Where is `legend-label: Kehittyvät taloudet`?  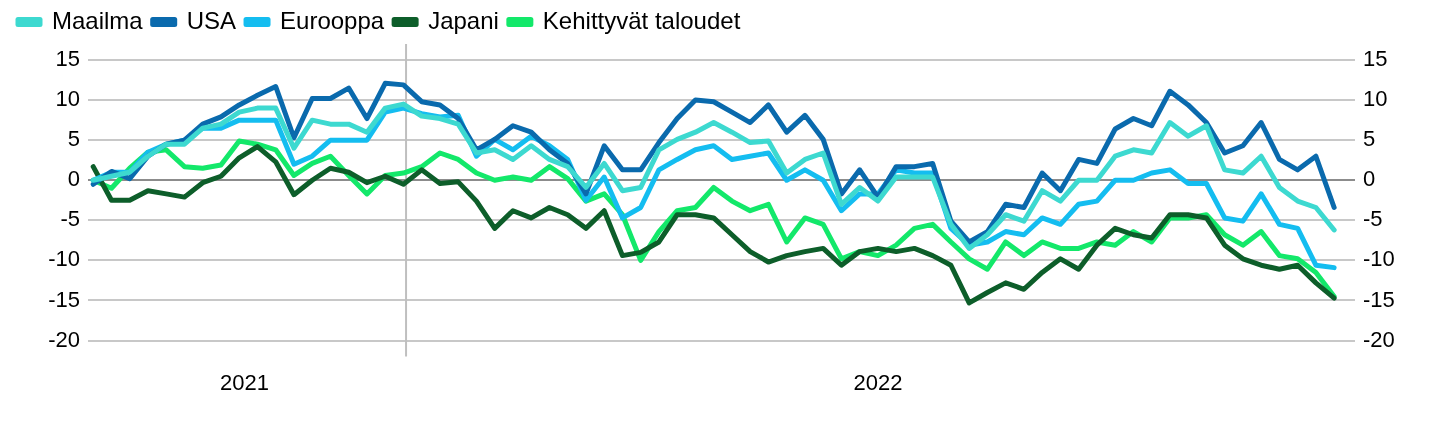
legend-label: Kehittyvät taloudet is located at coordinates (641, 20).